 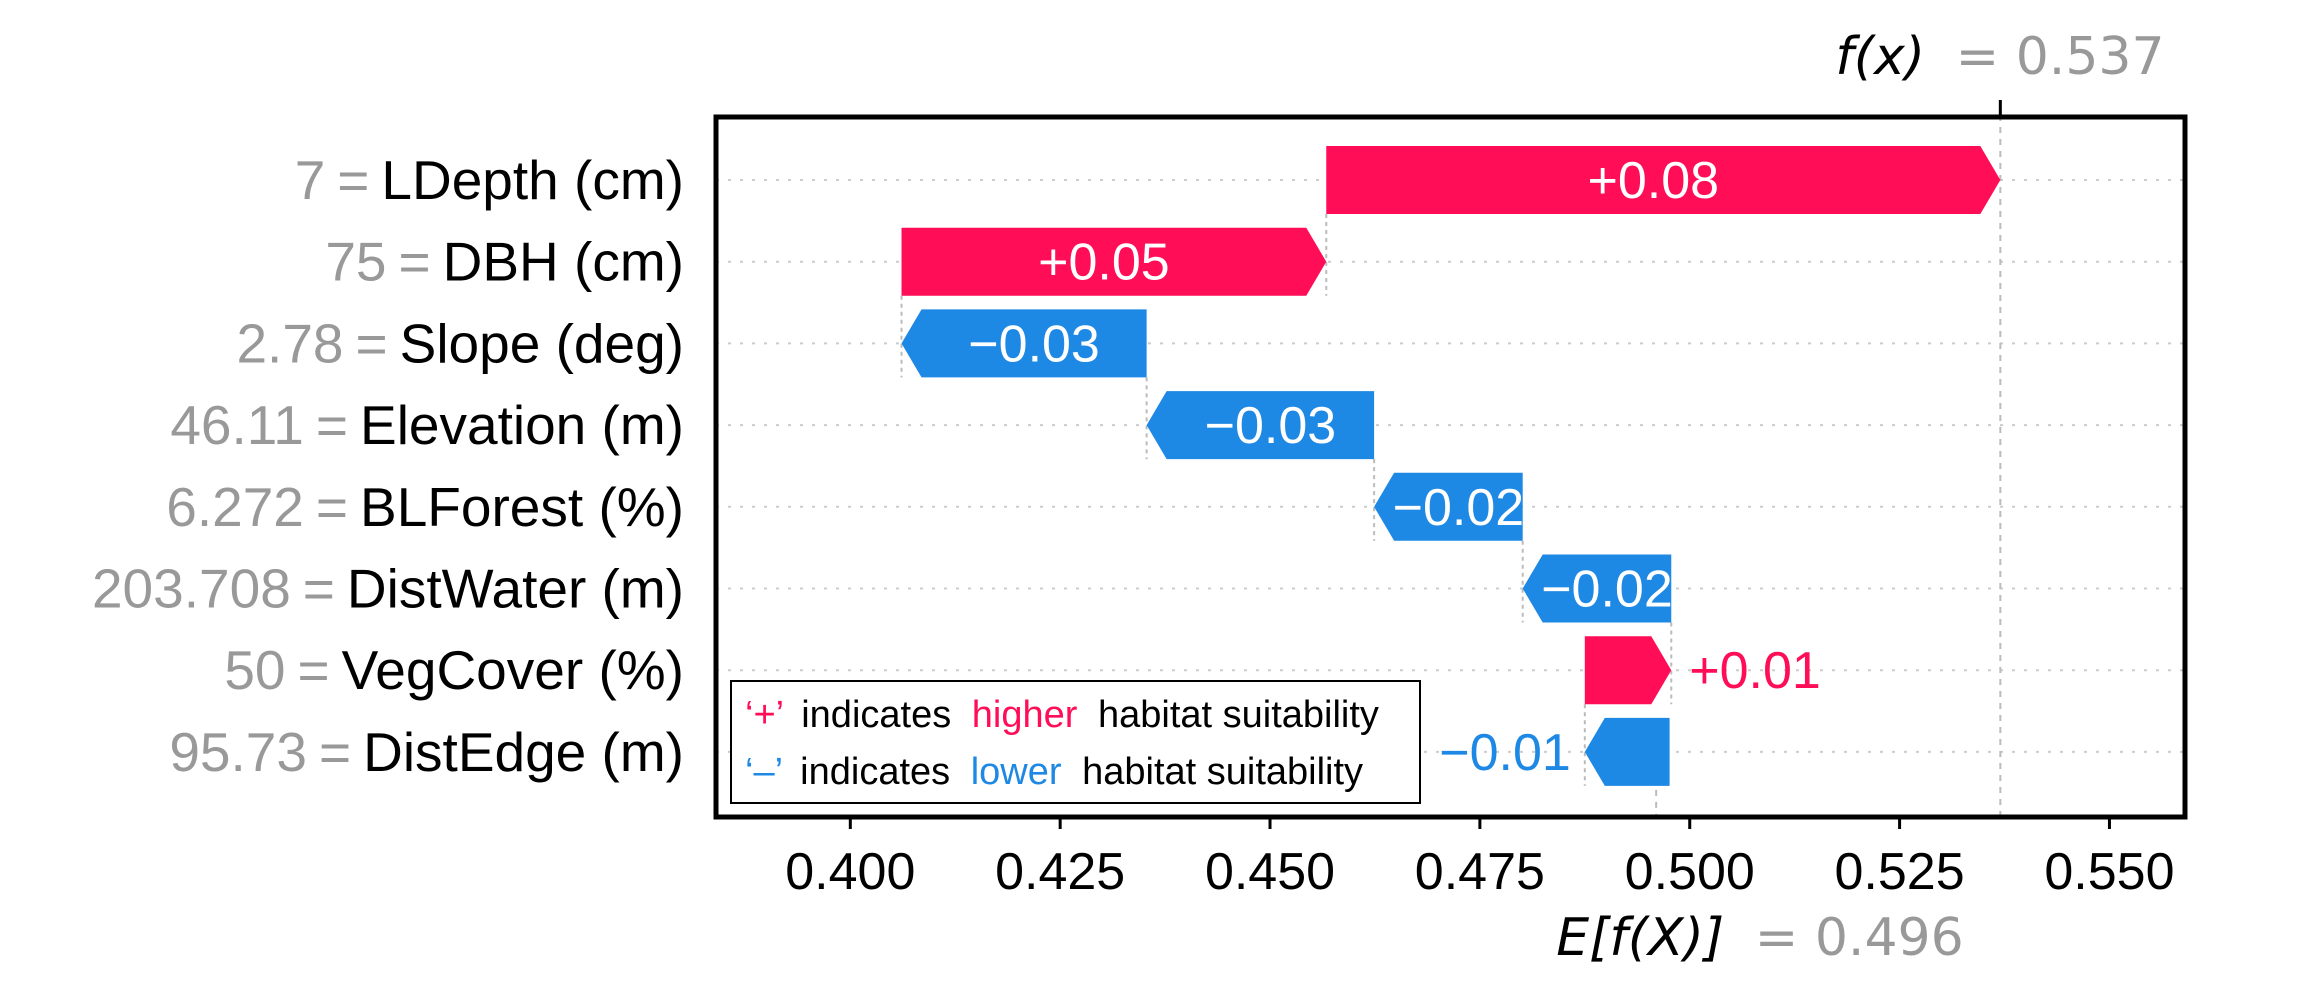 I want to click on feature-name: DistWater (m), so click(x=515, y=589).